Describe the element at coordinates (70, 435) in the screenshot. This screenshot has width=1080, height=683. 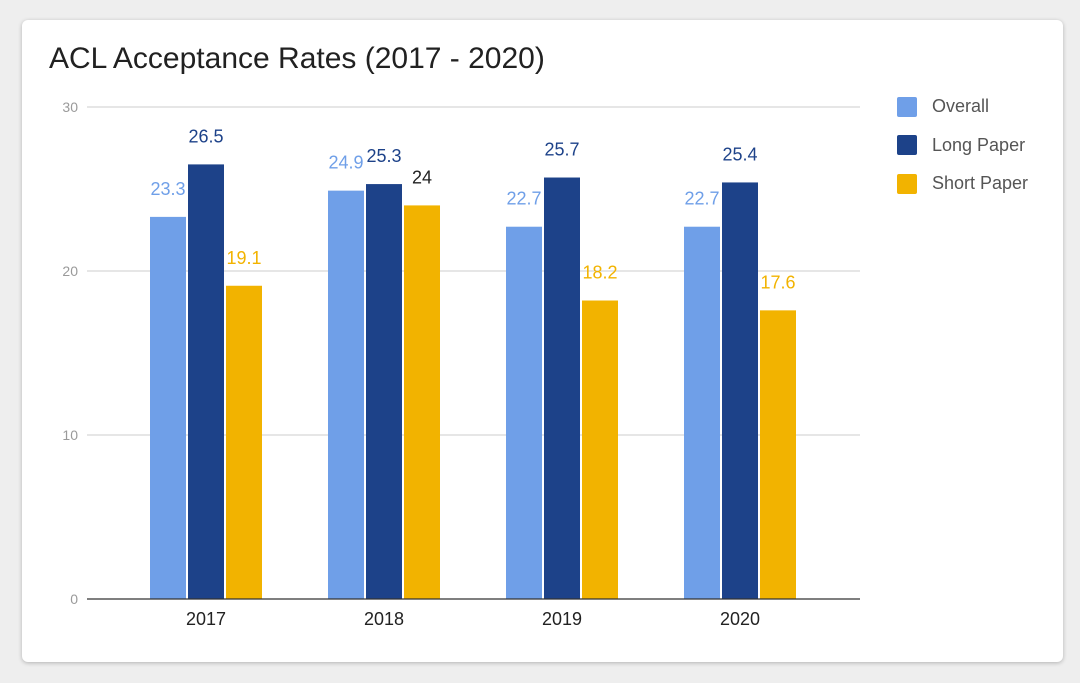
I see `y-tick-label: 10` at that location.